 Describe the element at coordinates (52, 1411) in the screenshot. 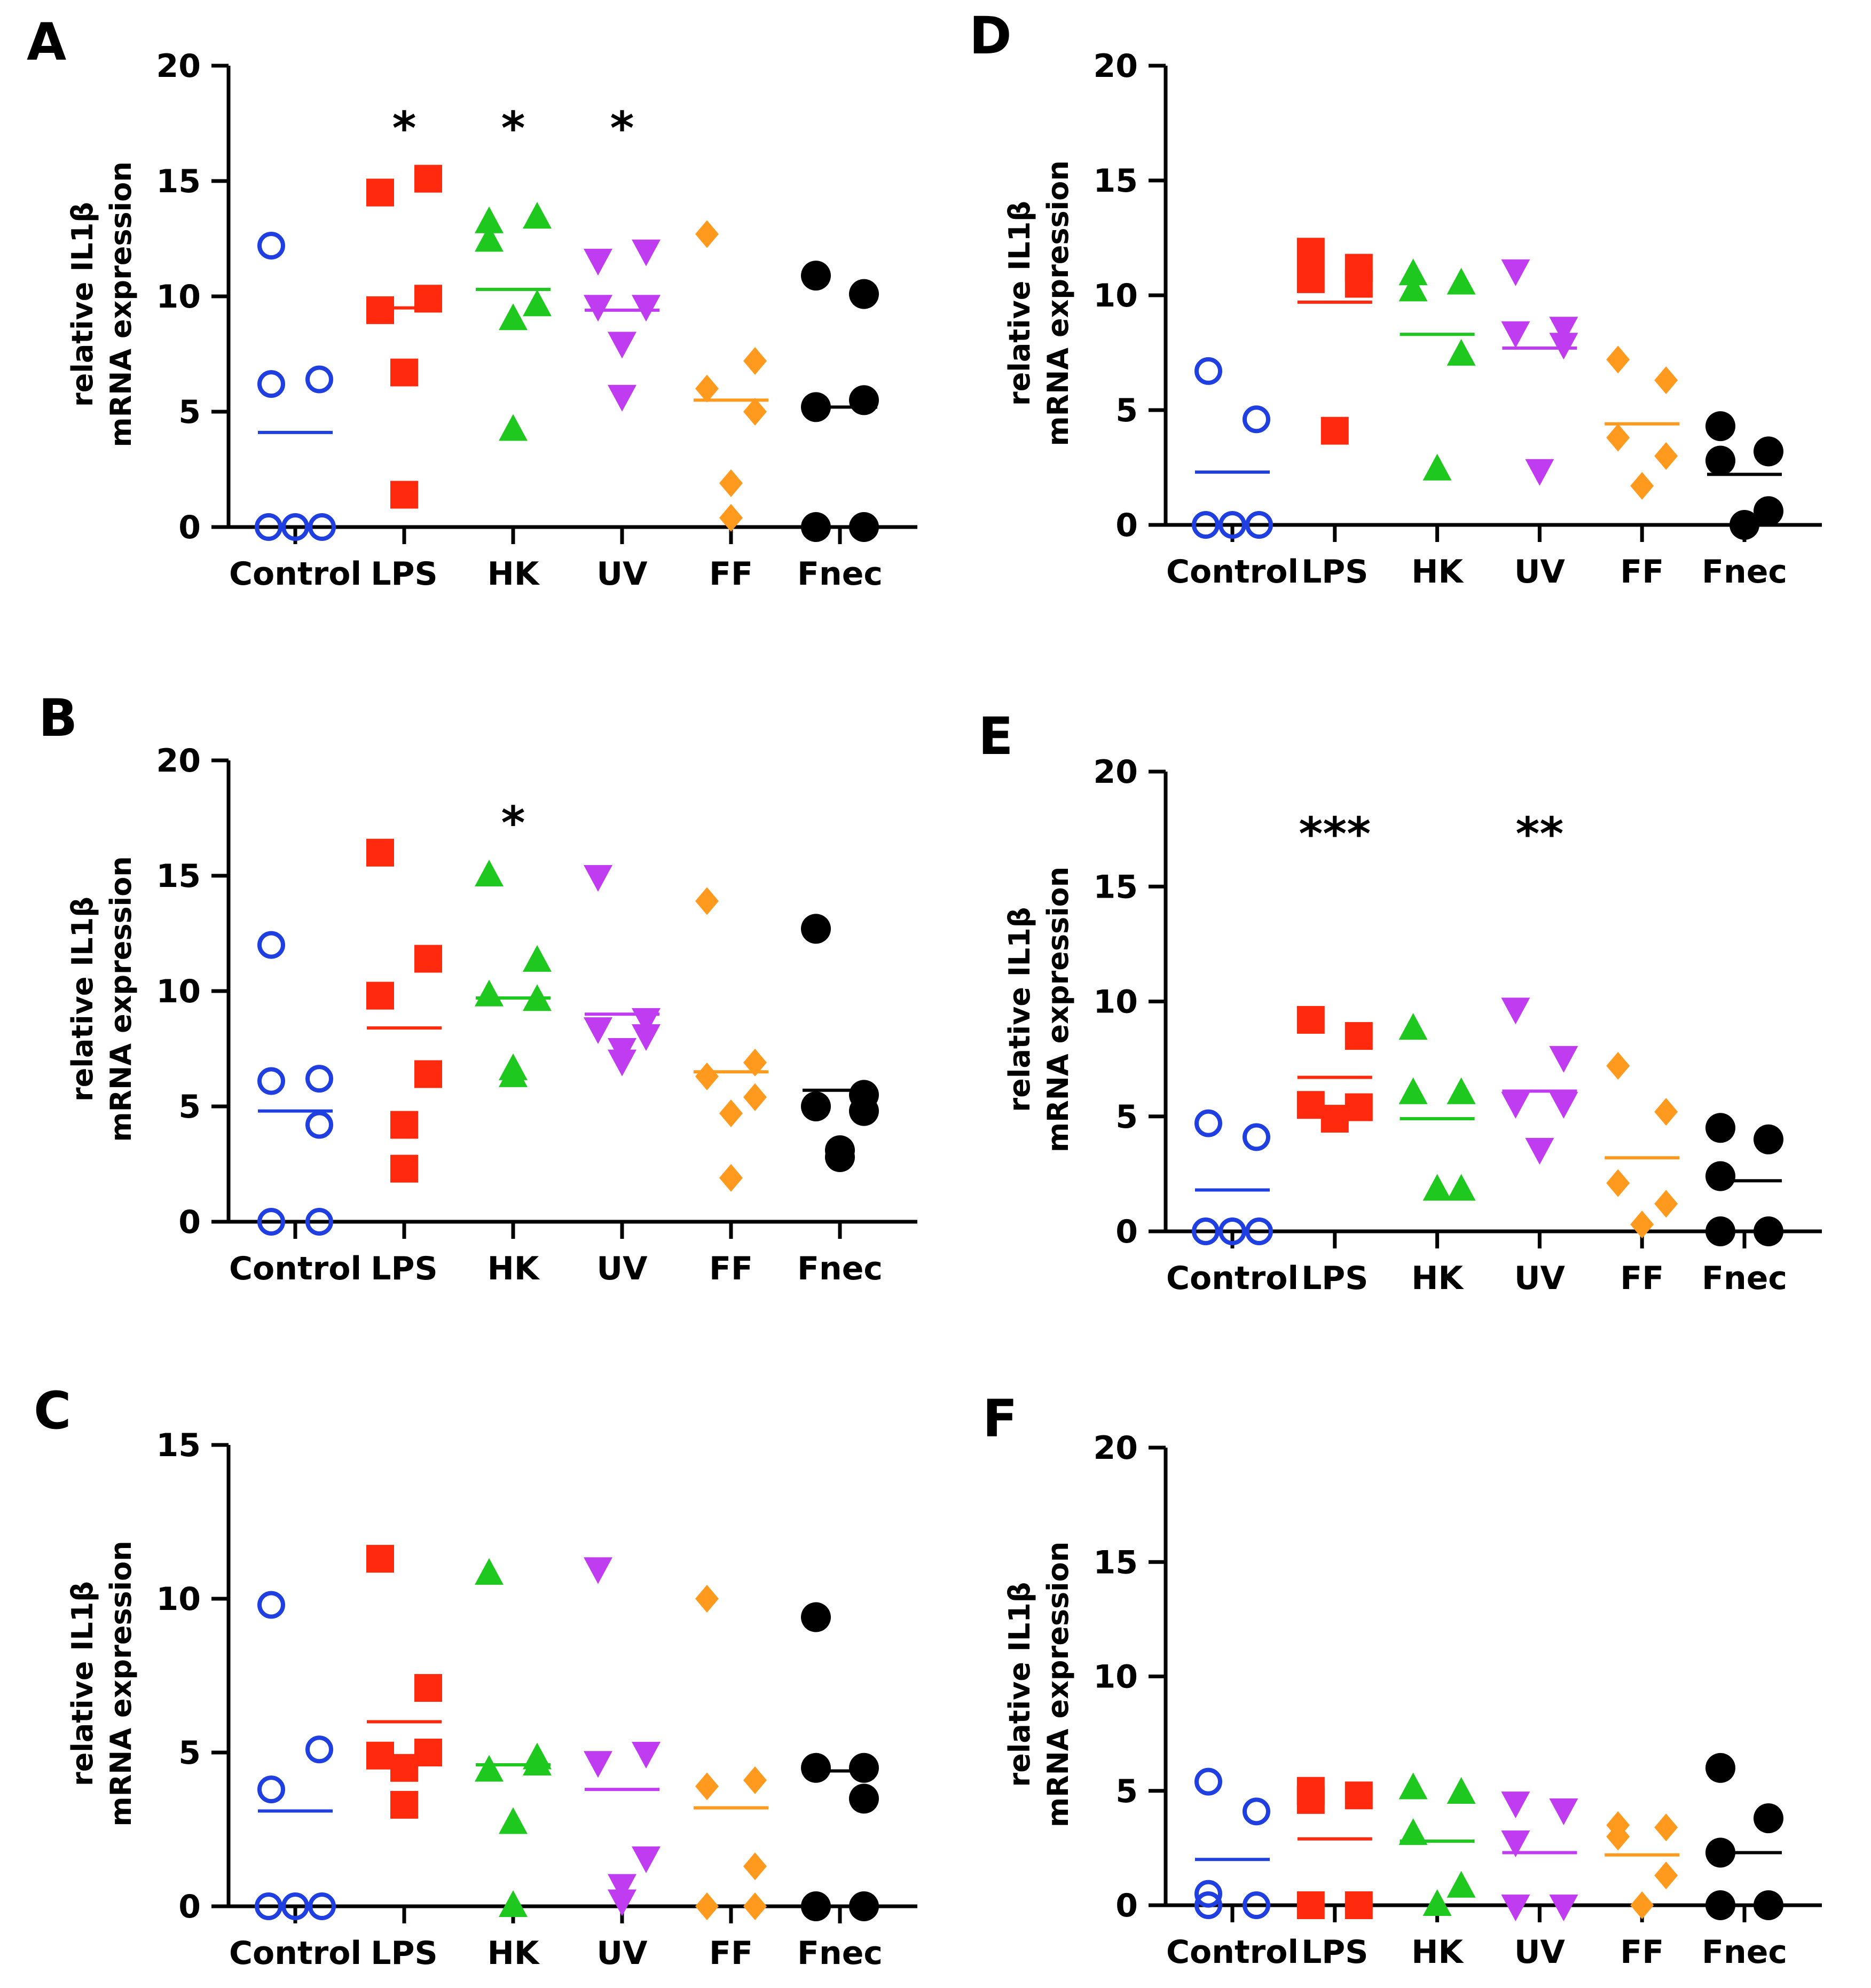

I see `panel-letter: C` at that location.